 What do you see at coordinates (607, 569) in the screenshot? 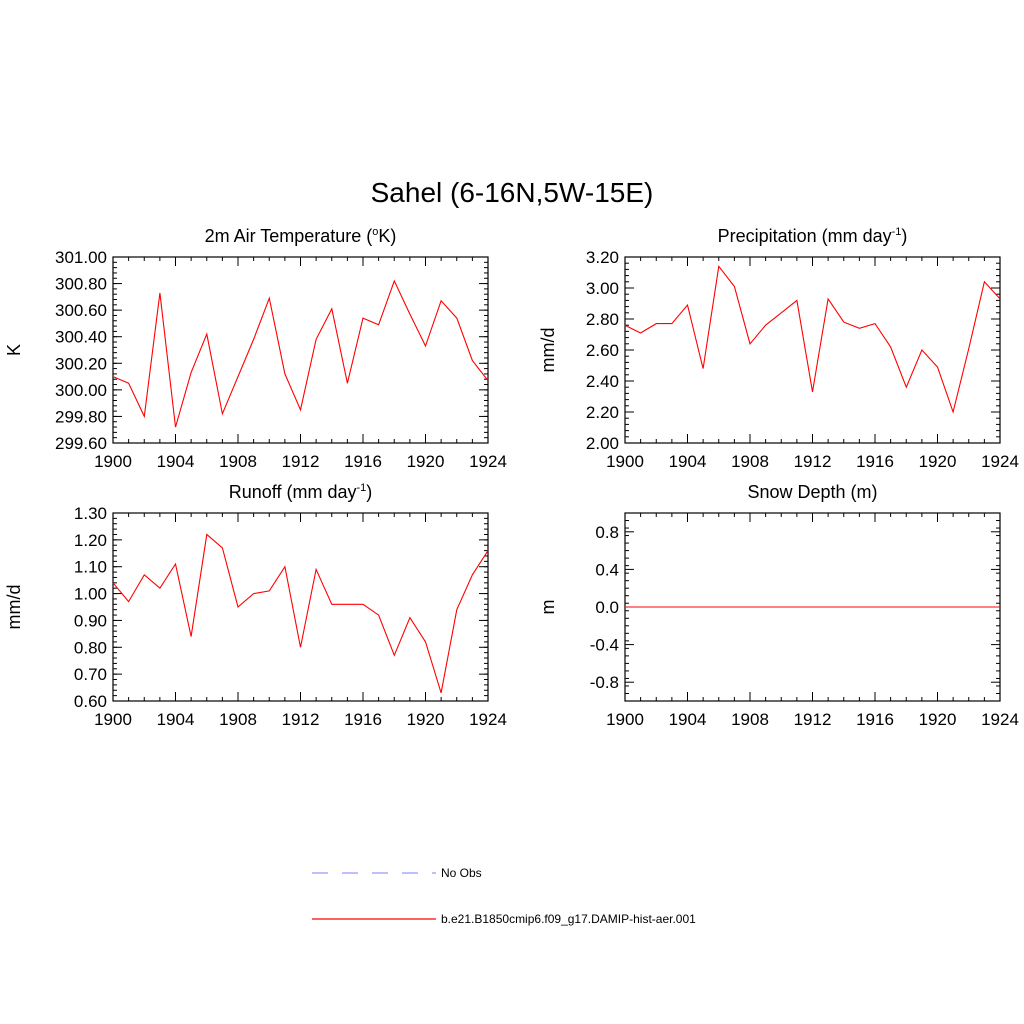
I see `y-tick-label: 0.4` at bounding box center [607, 569].